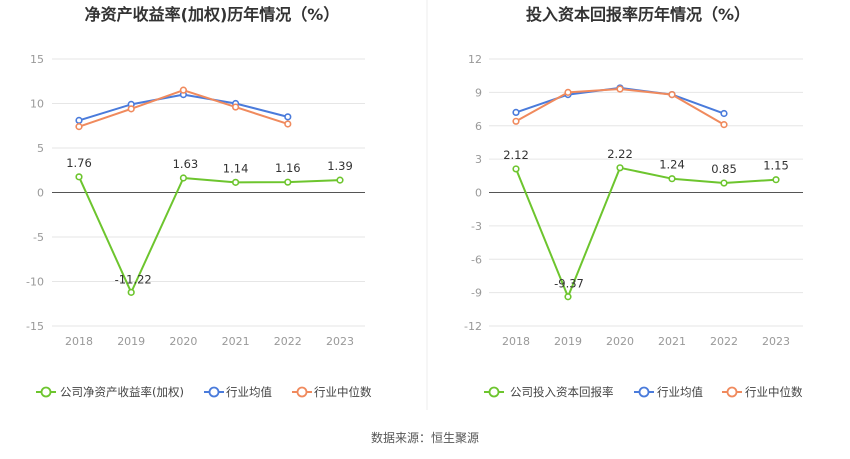  Describe the element at coordinates (35, 282) in the screenshot. I see `y-tick-label: -10` at that location.